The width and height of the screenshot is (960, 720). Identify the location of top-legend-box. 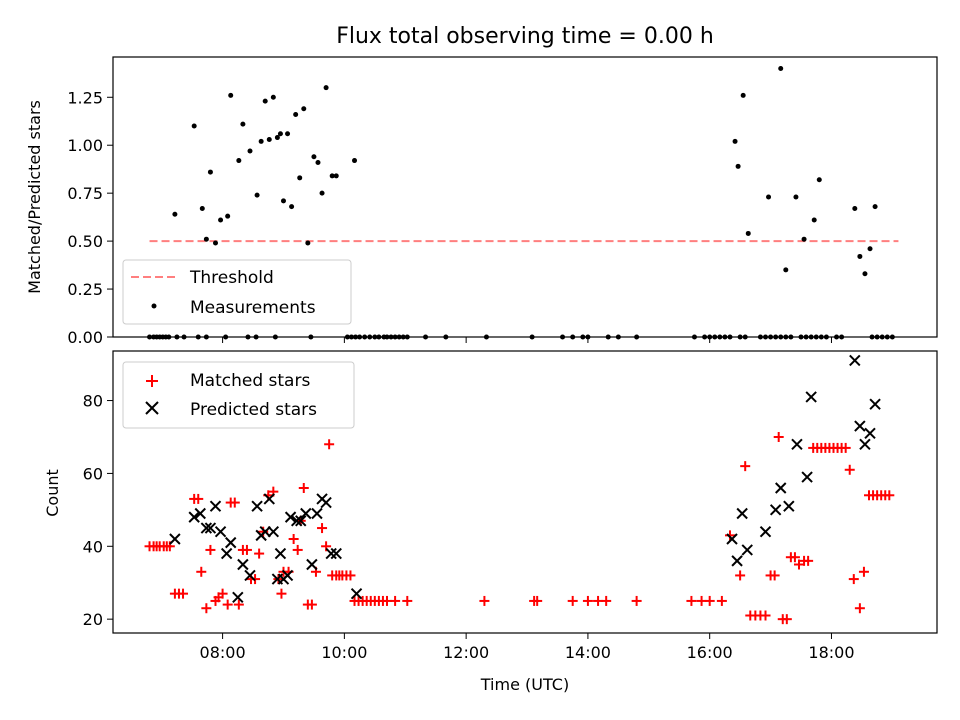
(237, 292).